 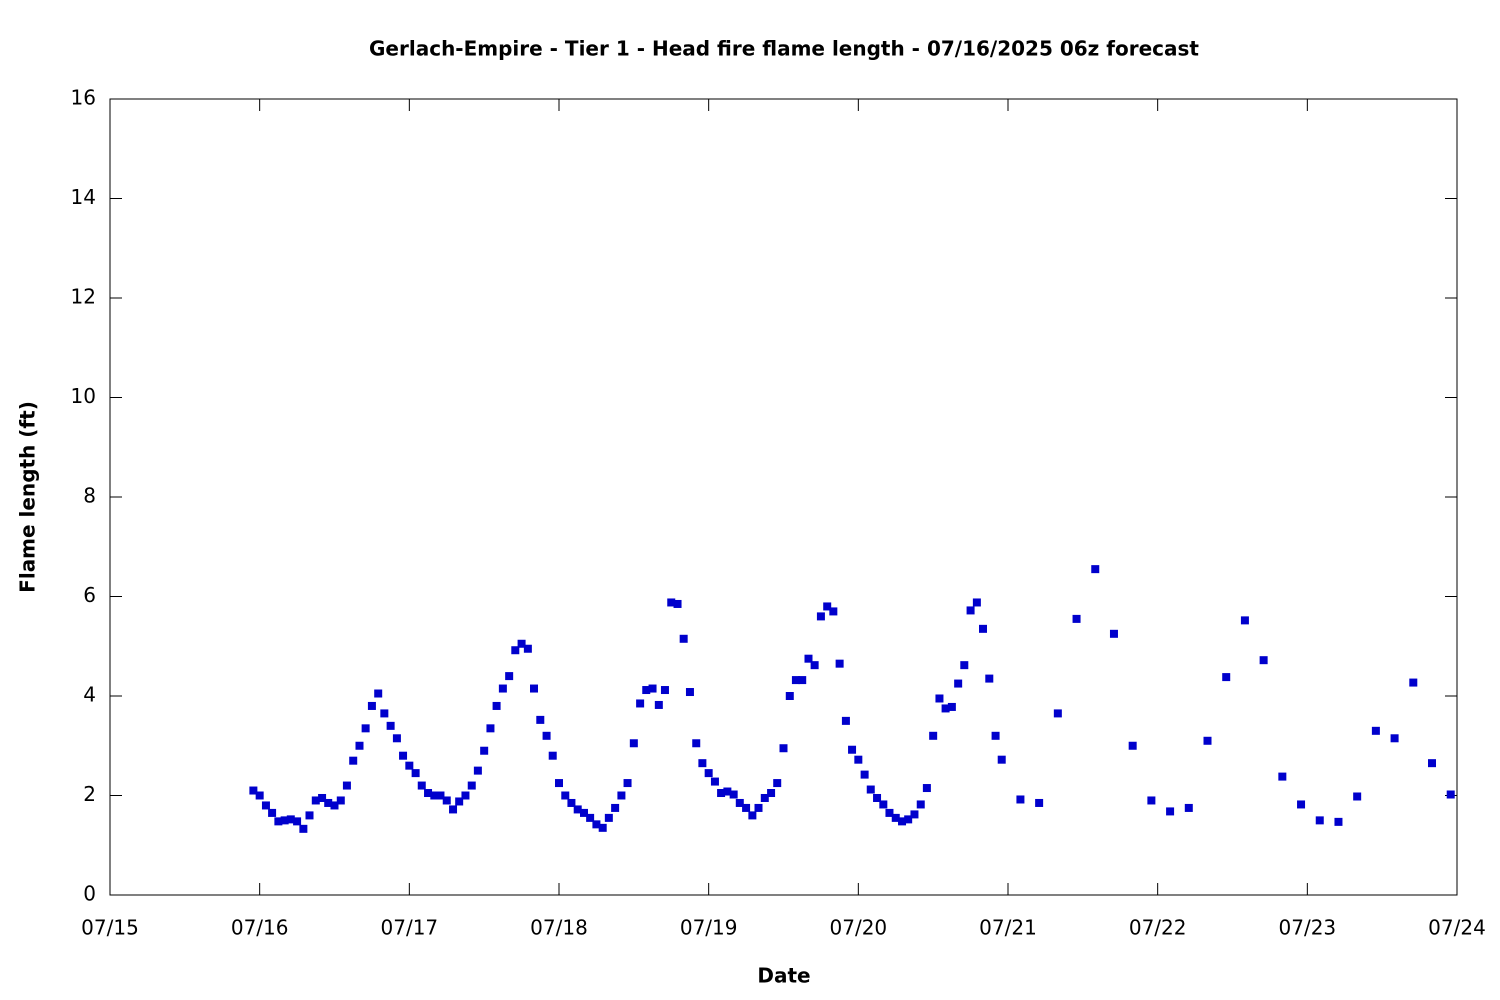 I want to click on x-tick-label: 07/23, so click(x=1308, y=928).